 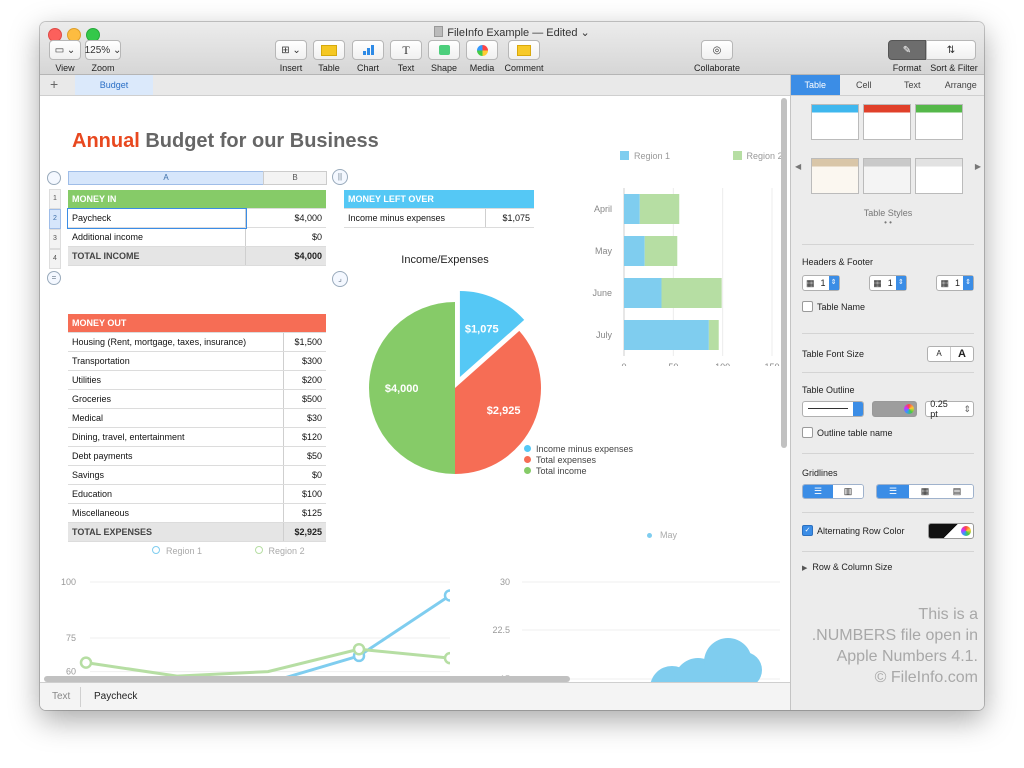 What do you see at coordinates (509, 218) in the screenshot?
I see `table-cell: $1,075` at bounding box center [509, 218].